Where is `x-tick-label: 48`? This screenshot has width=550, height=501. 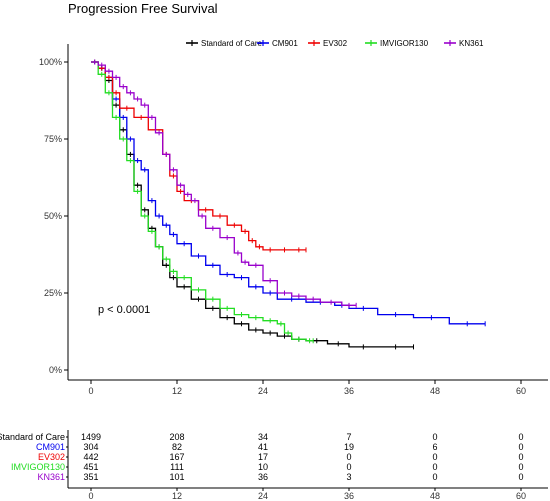
x-tick-label: 48 is located at coordinates (435, 391).